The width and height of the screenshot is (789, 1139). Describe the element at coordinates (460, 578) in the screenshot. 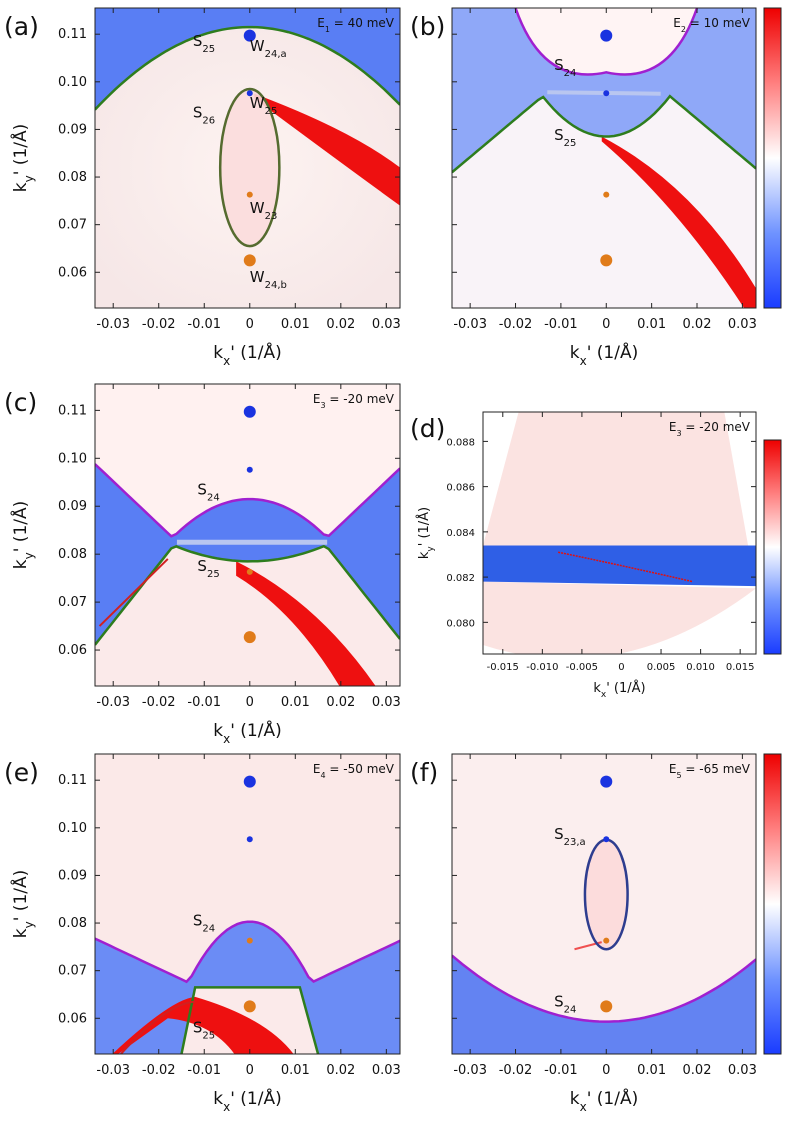

I see `ytick-label: 0.082` at that location.